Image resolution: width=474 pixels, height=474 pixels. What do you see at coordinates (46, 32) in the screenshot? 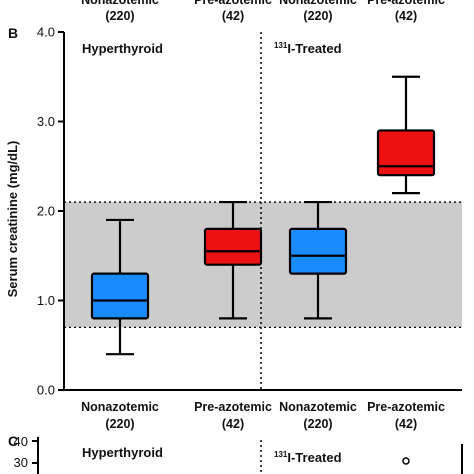
I see `y-tick-label: 4.0` at bounding box center [46, 32].